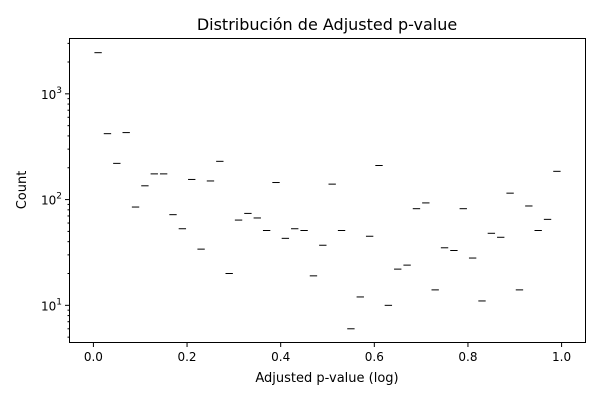  What do you see at coordinates (561, 357) in the screenshot?
I see `x-tick-label: 1.0` at bounding box center [561, 357].